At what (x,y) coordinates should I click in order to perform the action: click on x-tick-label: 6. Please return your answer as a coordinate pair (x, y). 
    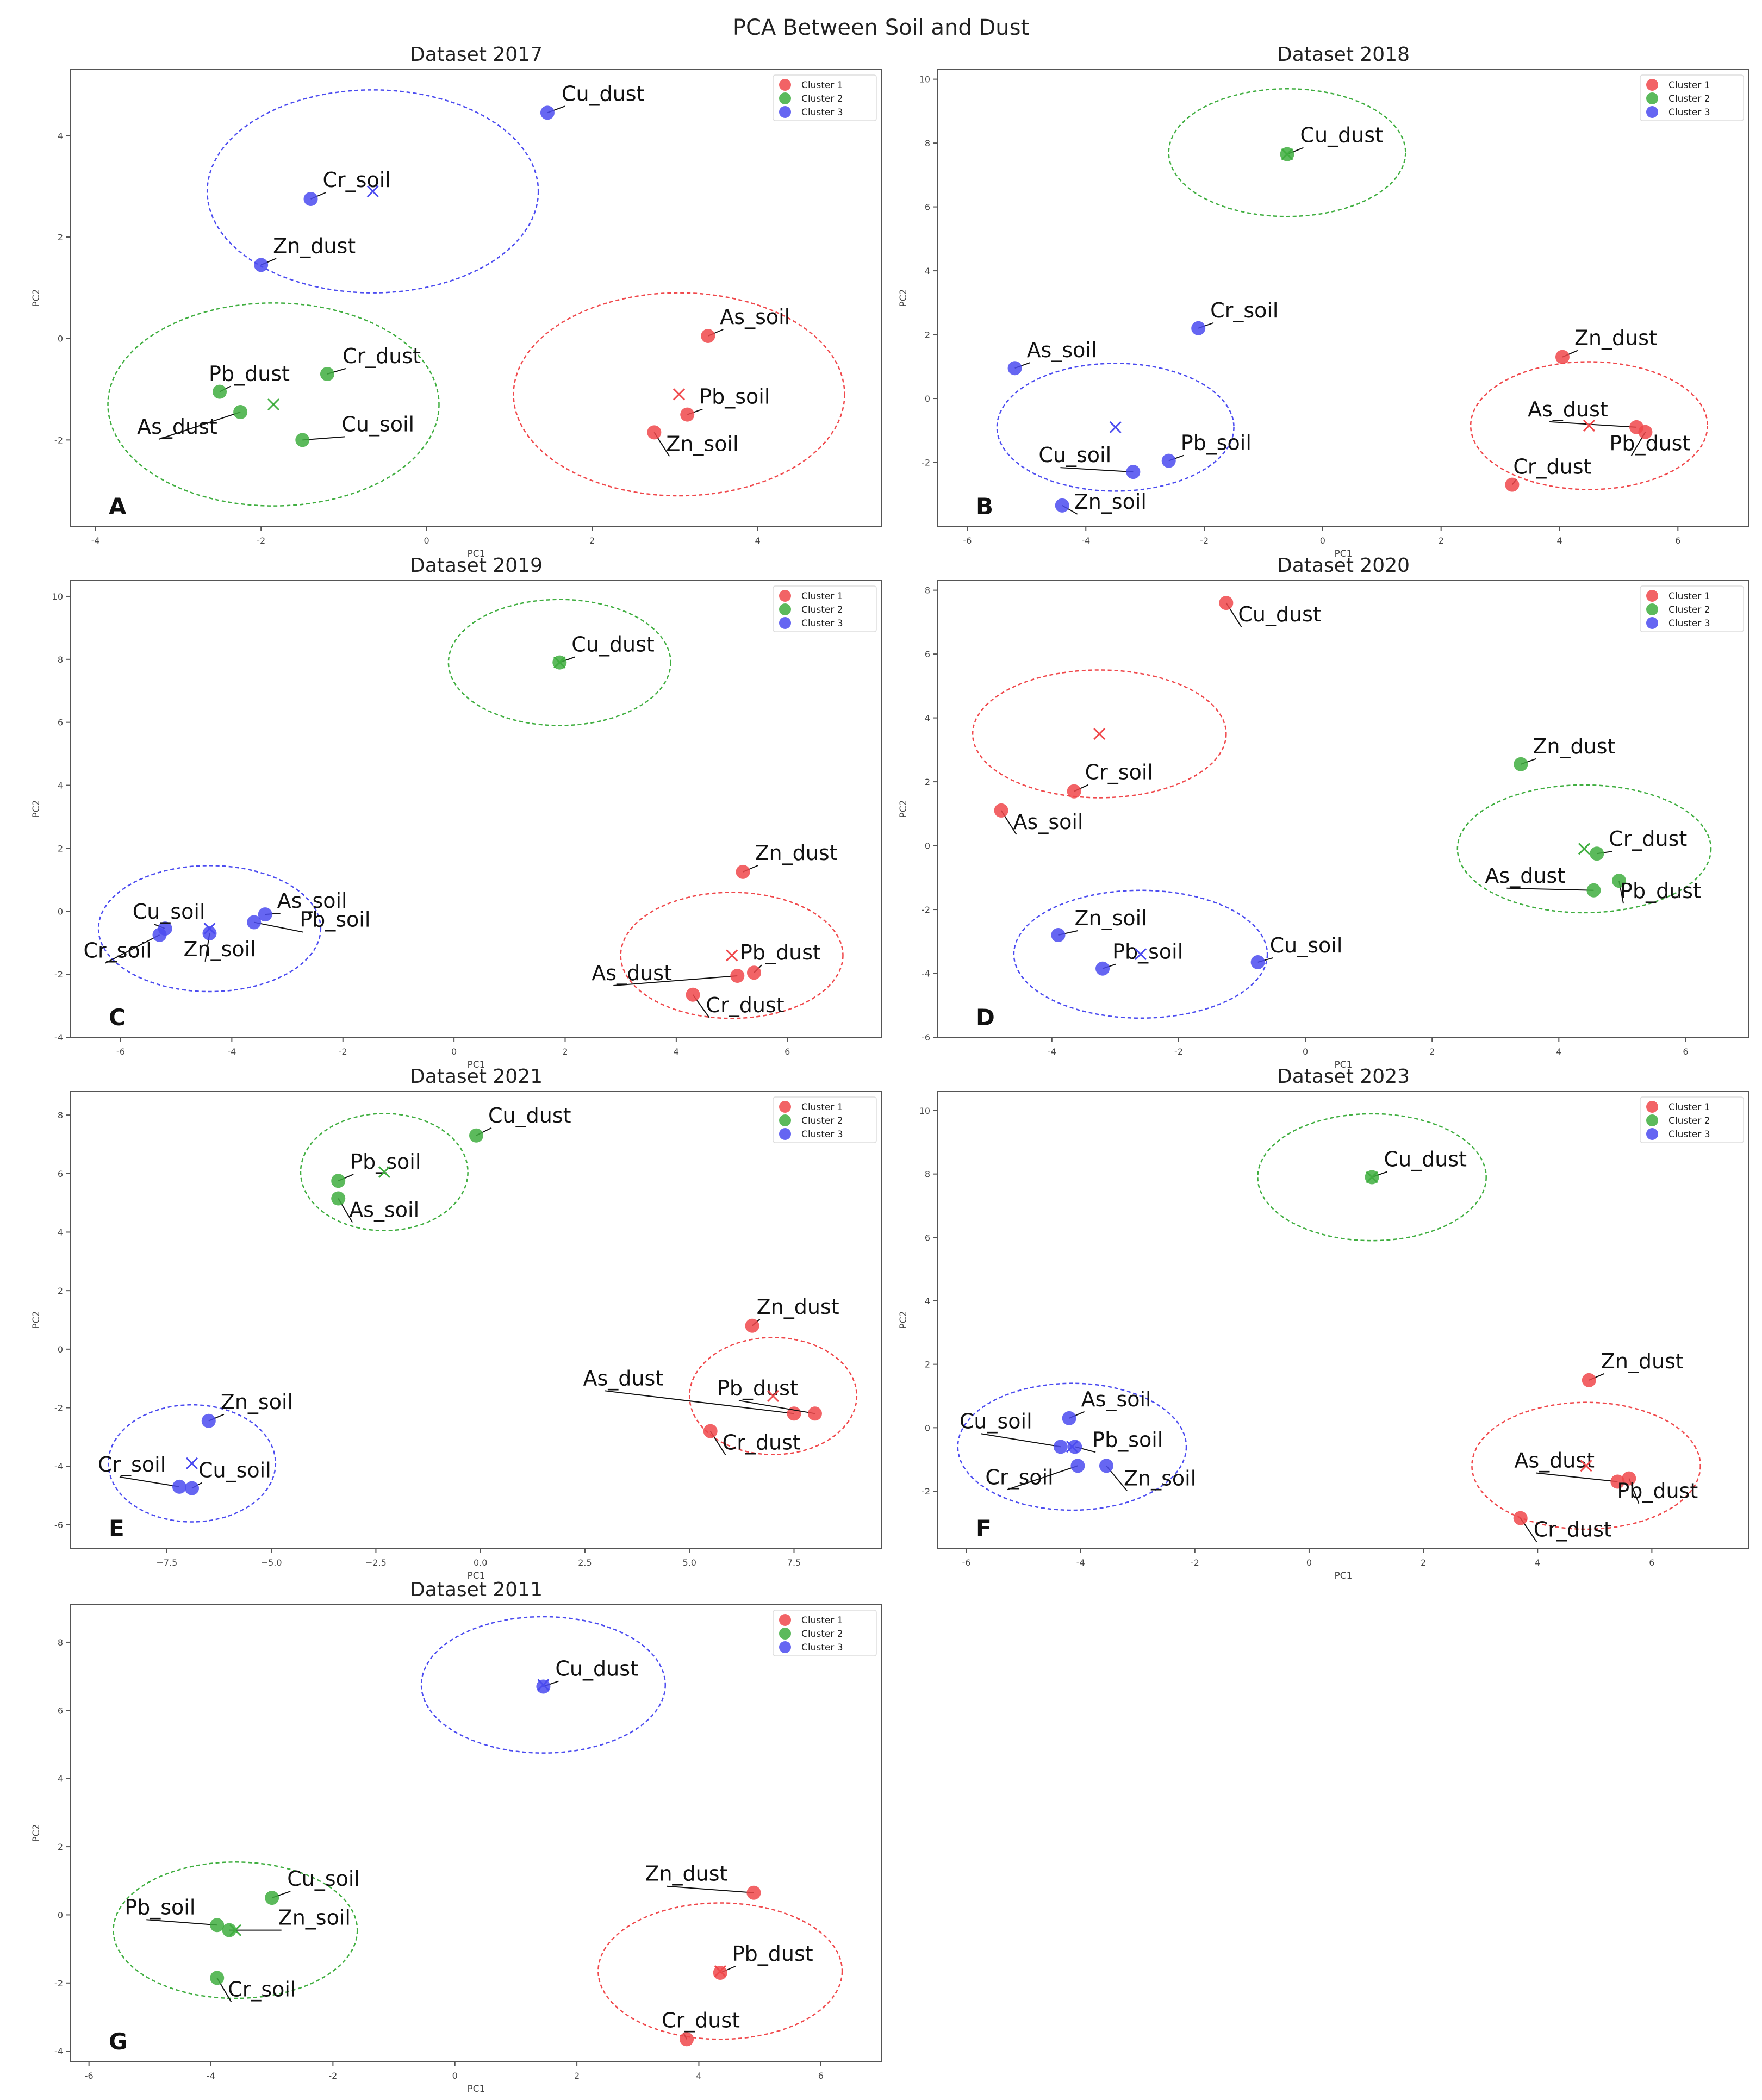
    Looking at the image, I should click on (1686, 1051).